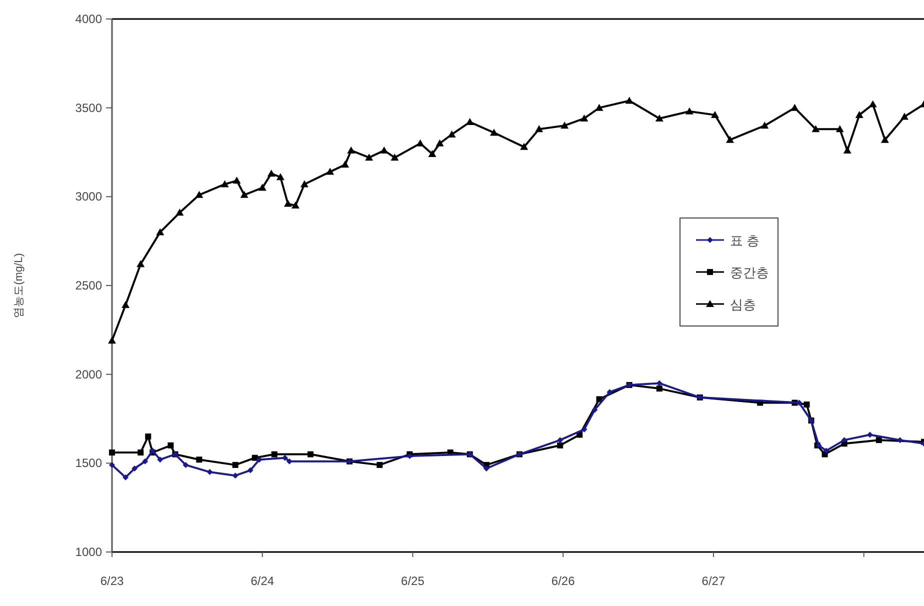 This screenshot has height=606, width=924. I want to click on y-tick-label: 1000, so click(88, 552).